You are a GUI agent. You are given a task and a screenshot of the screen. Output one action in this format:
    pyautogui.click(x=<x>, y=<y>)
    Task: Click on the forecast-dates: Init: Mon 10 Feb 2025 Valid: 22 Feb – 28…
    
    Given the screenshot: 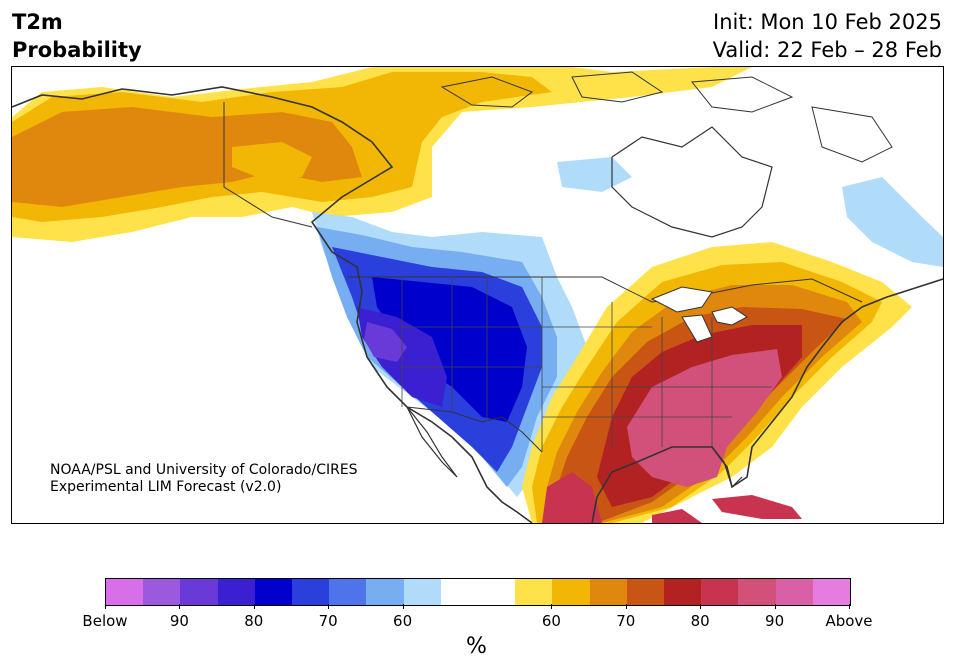 What is the action you would take?
    pyautogui.click(x=827, y=36)
    